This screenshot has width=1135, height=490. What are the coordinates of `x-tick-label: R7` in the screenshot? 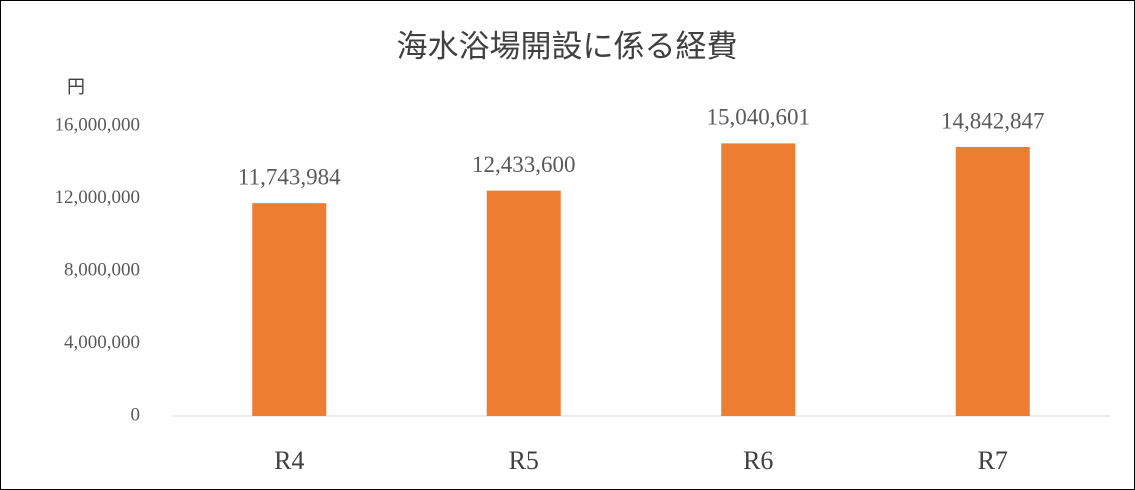 It's located at (993, 460).